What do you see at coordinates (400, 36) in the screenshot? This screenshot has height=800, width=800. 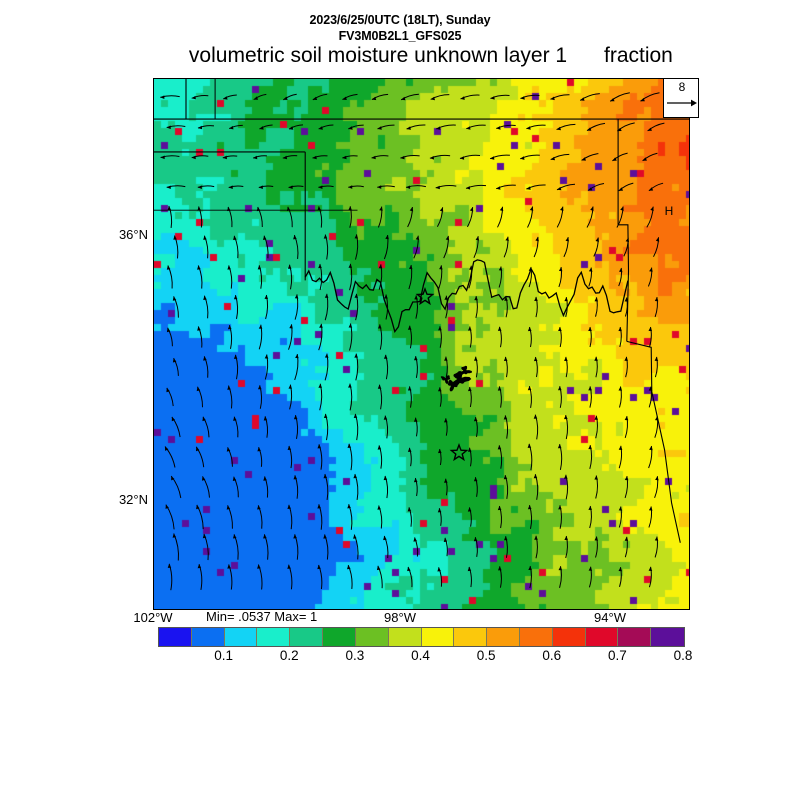 I see `model-name-title: FV3M0B2L1_GFS025` at bounding box center [400, 36].